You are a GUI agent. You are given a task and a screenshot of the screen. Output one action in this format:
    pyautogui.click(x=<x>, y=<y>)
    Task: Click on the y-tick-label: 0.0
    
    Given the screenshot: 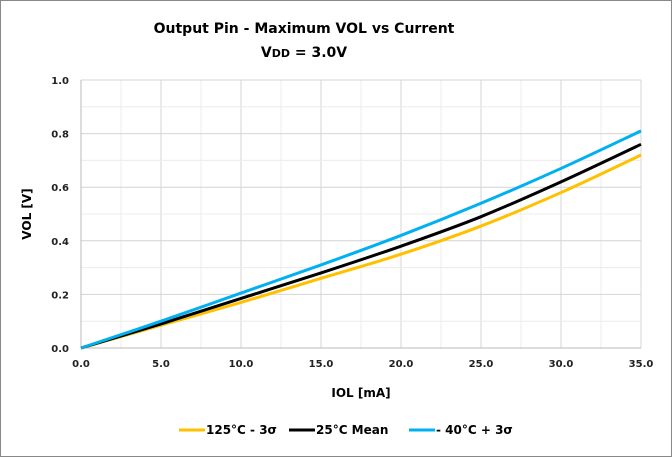 What is the action you would take?
    pyautogui.click(x=60, y=349)
    